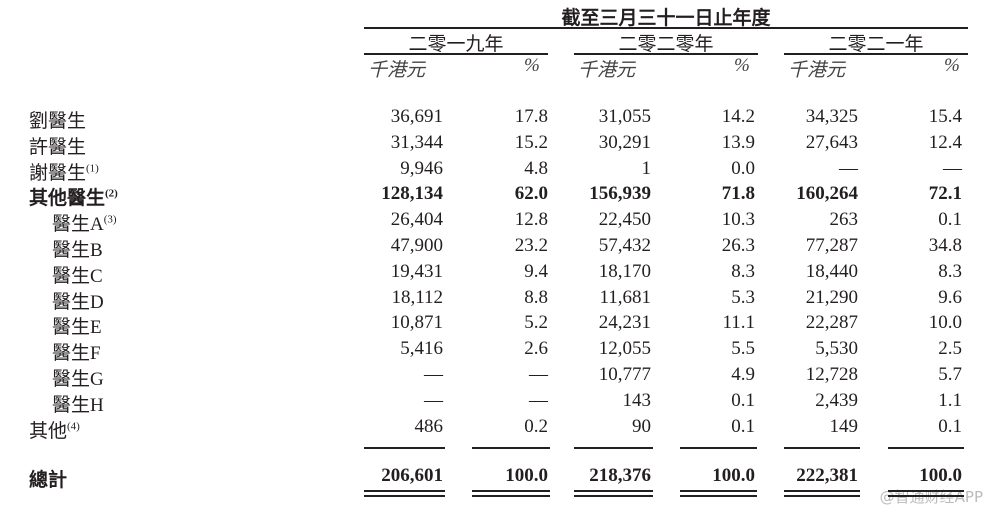 The width and height of the screenshot is (993, 515). I want to click on table-cell: 5,530, so click(836, 349).